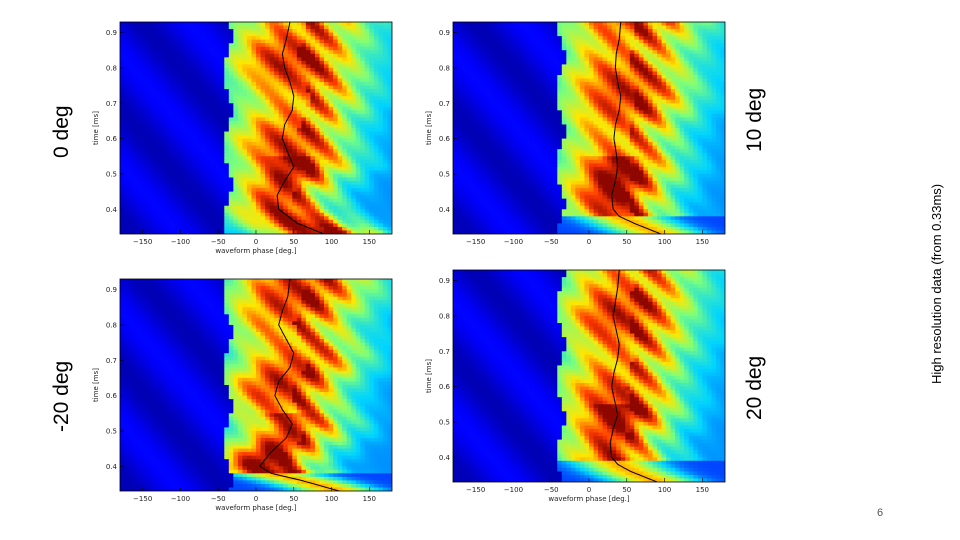 The width and height of the screenshot is (960, 540). I want to click on x-tick-label: 150, so click(369, 242).